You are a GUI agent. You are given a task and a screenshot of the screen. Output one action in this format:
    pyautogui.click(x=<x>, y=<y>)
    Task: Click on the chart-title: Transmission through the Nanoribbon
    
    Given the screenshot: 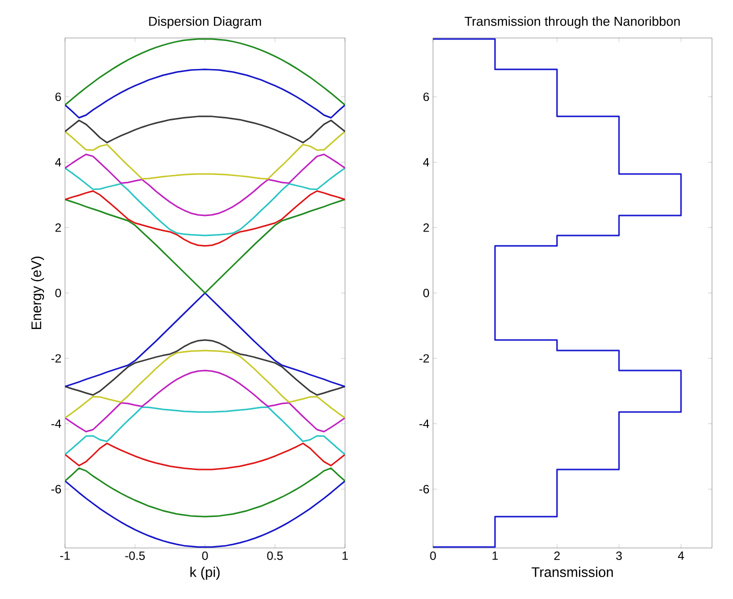 What is the action you would take?
    pyautogui.click(x=572, y=22)
    